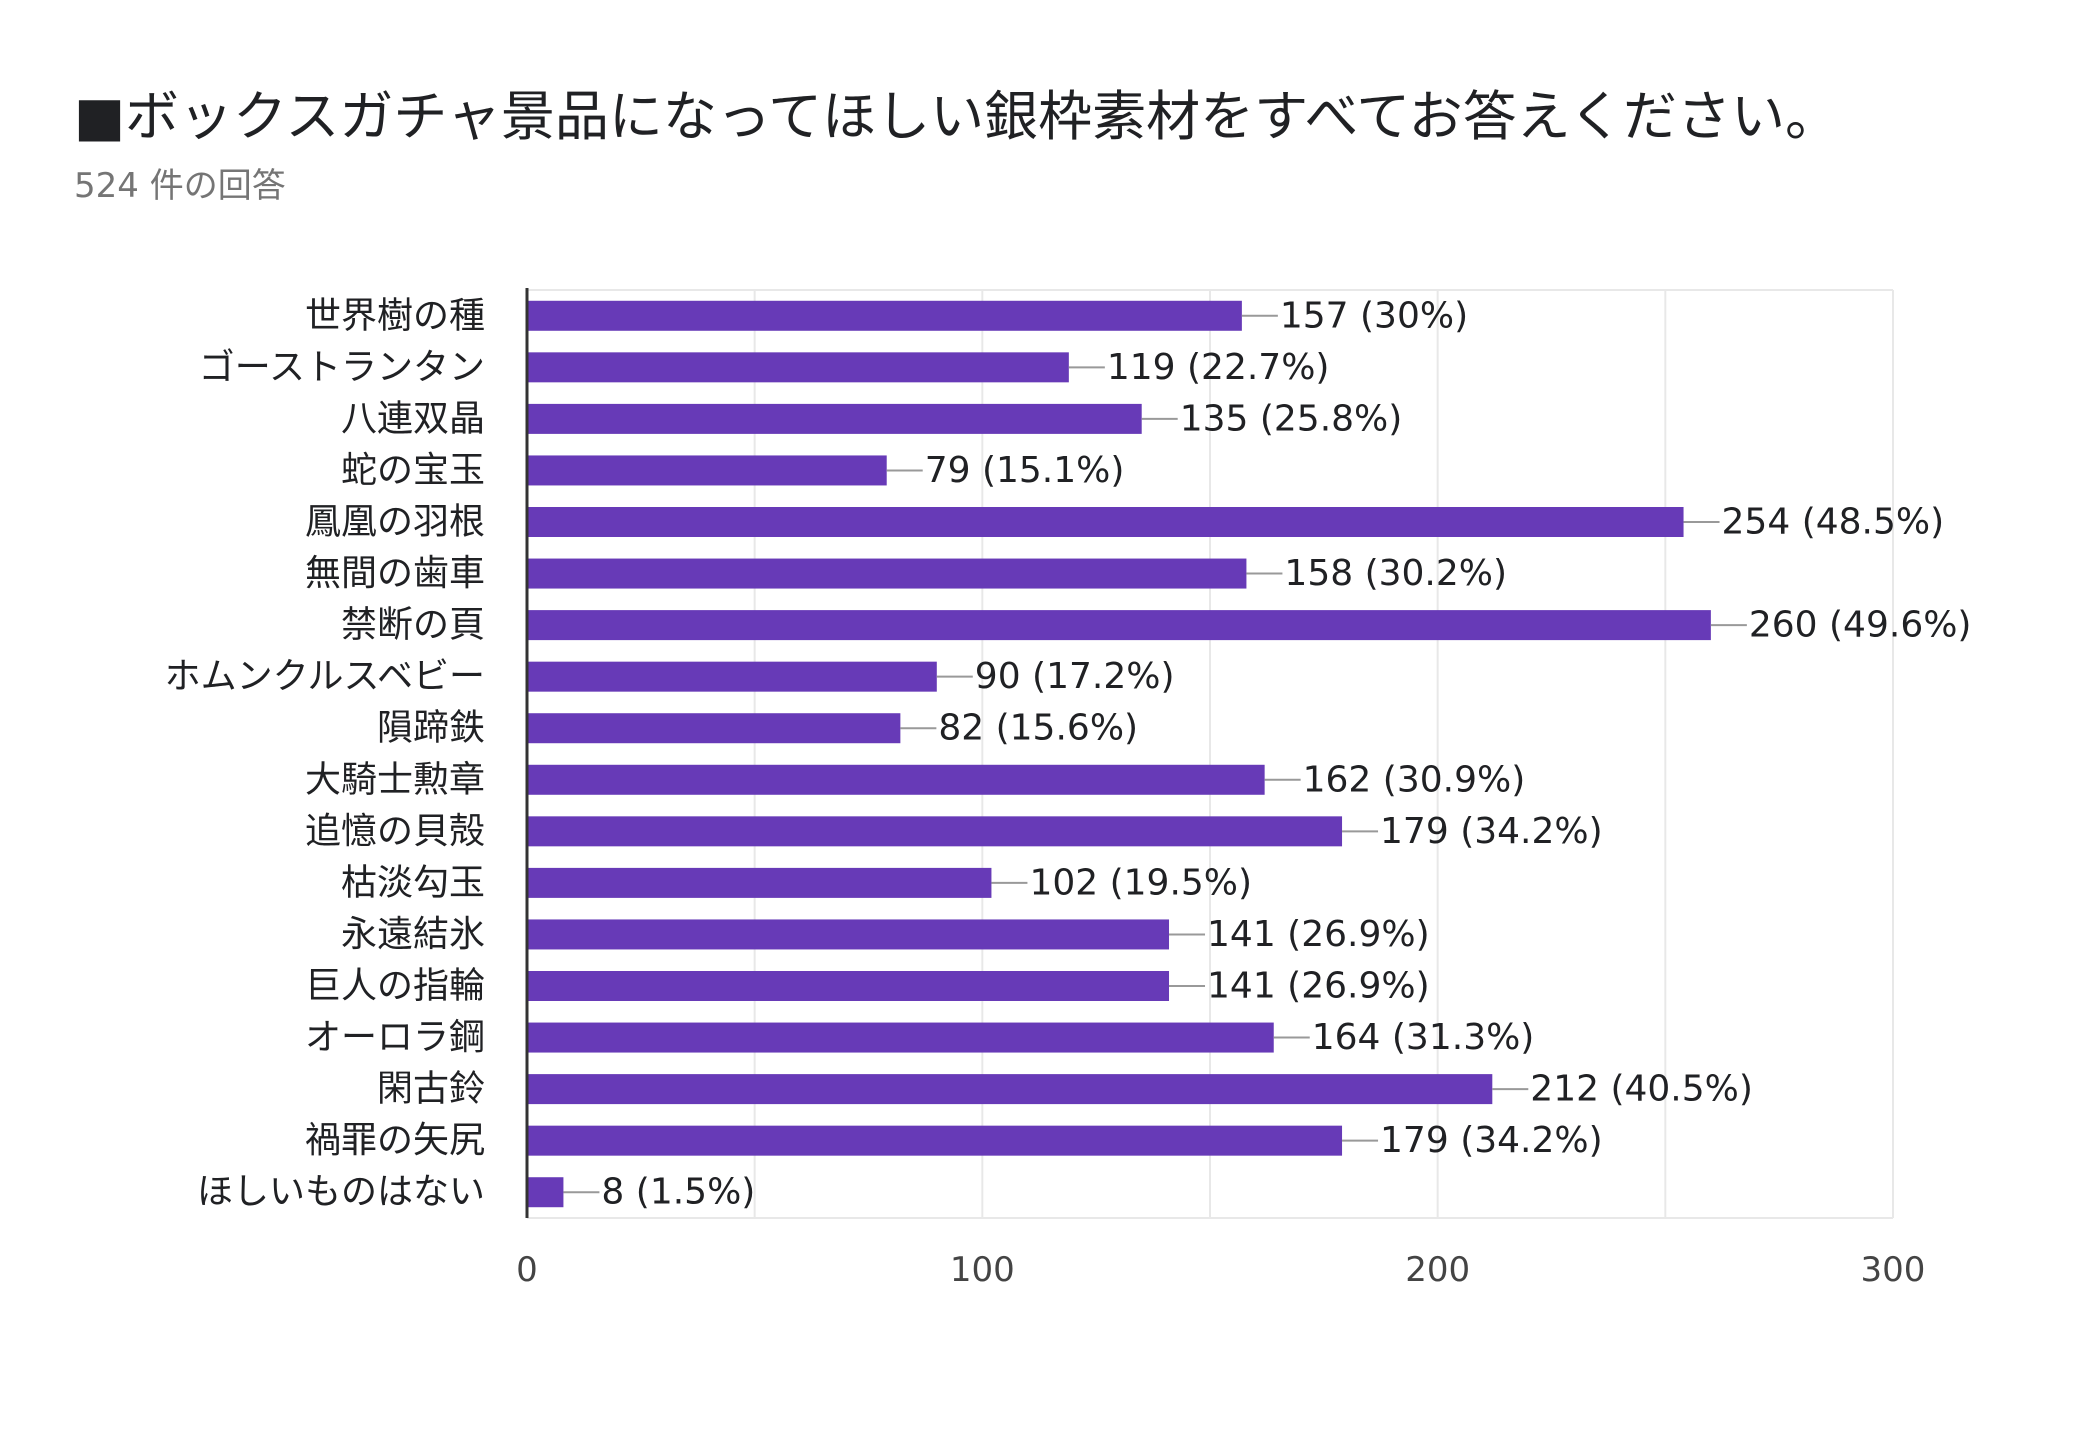 The image size is (2085, 1443). What do you see at coordinates (678, 1192) in the screenshot?
I see `data-label: 8 (1.5%)` at bounding box center [678, 1192].